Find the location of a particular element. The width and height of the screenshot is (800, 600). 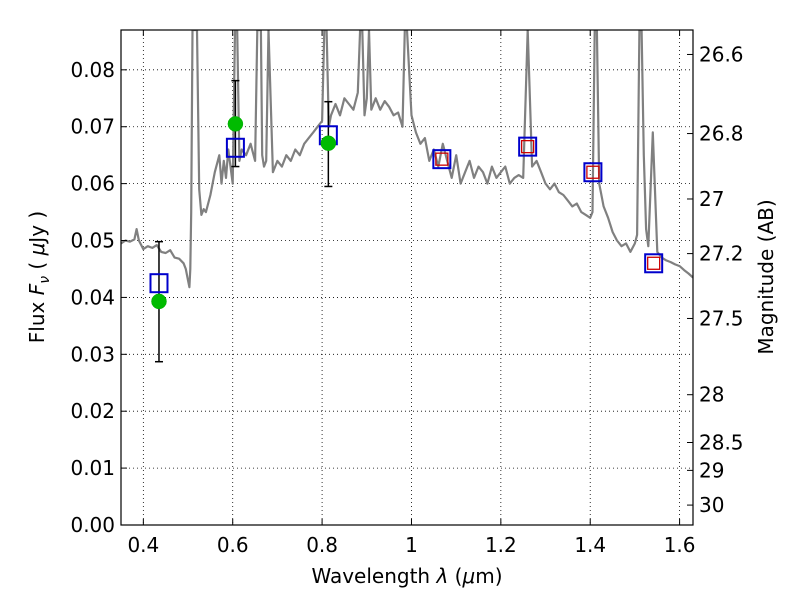

y-axis-label: Flux Fν ( μJy ) is located at coordinates (39, 277).